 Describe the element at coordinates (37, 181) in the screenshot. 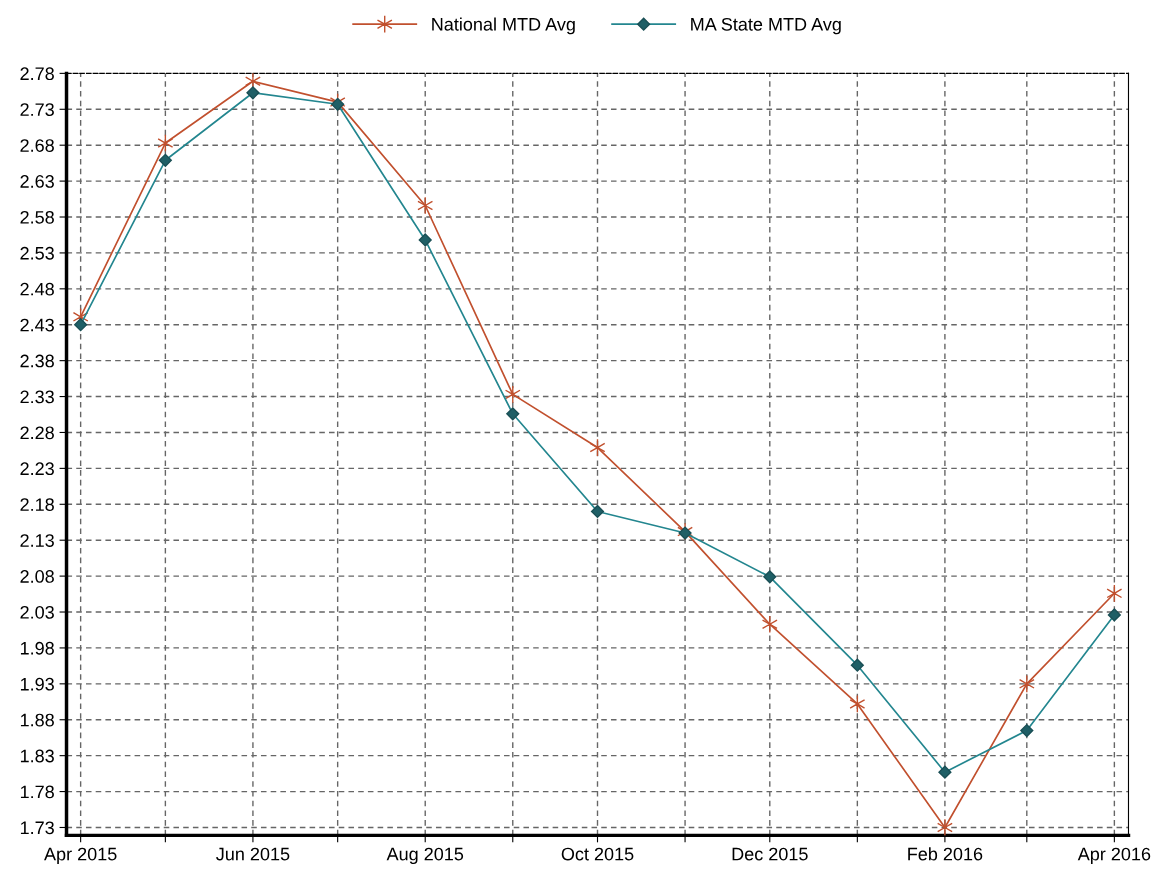

I see `y-tick-label: 2.63` at that location.